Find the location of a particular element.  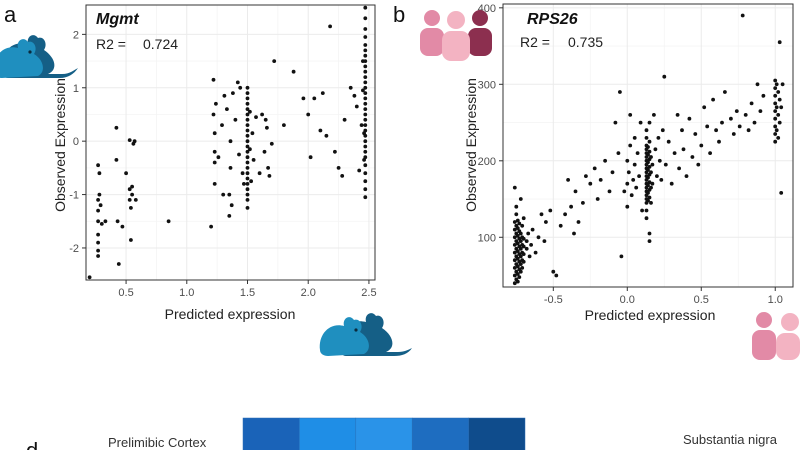

heatmap-cell is located at coordinates (384, 433).